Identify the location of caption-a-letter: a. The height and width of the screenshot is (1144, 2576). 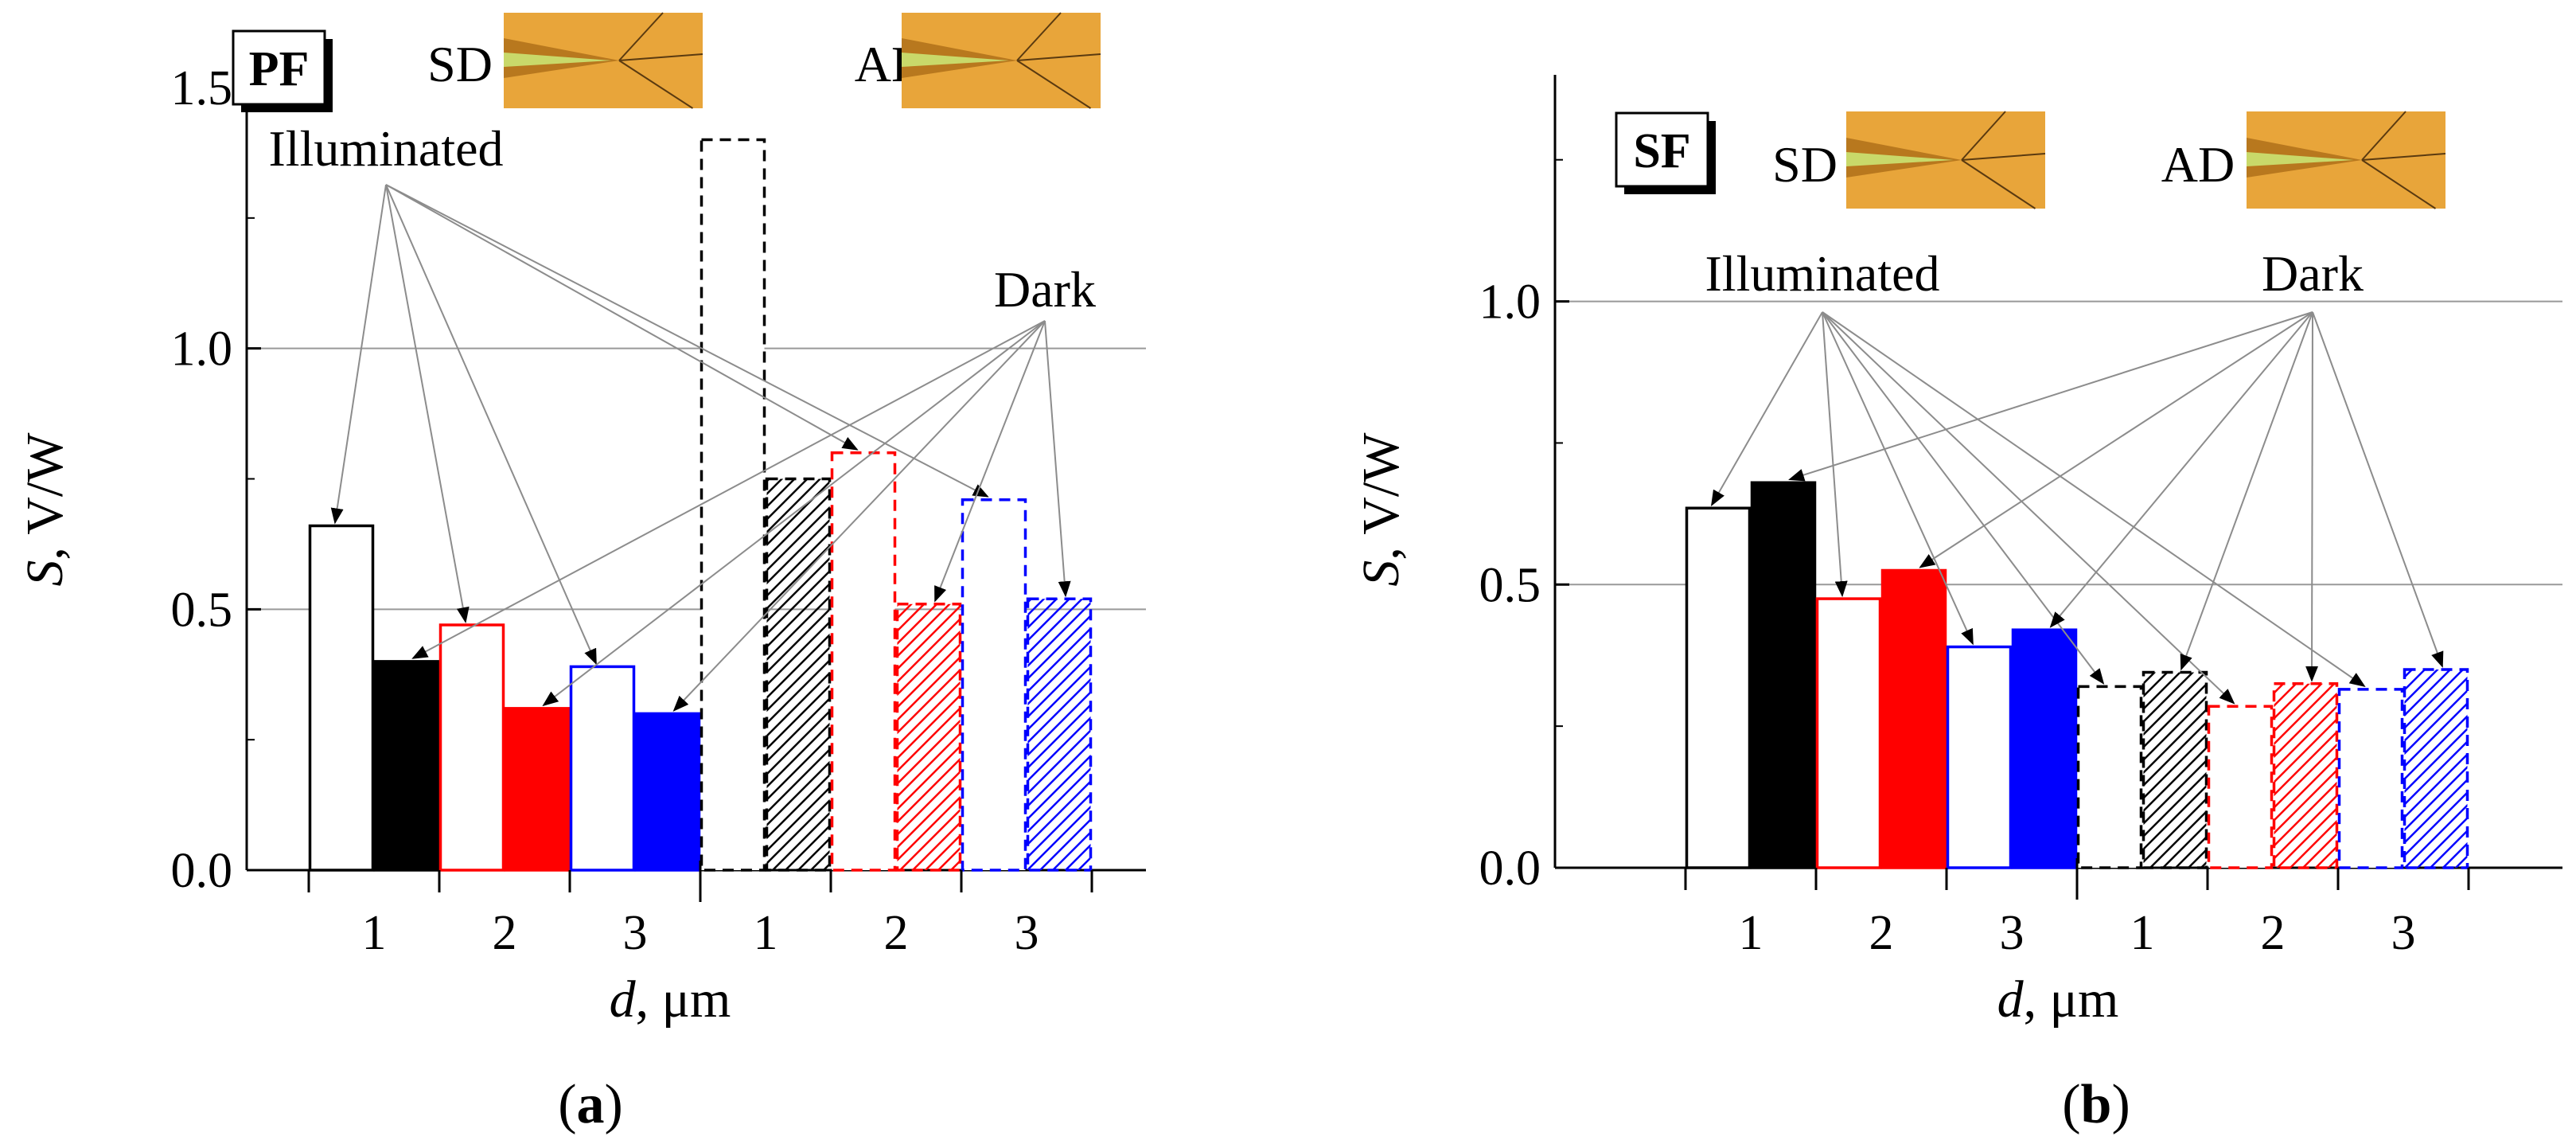
(591, 1104).